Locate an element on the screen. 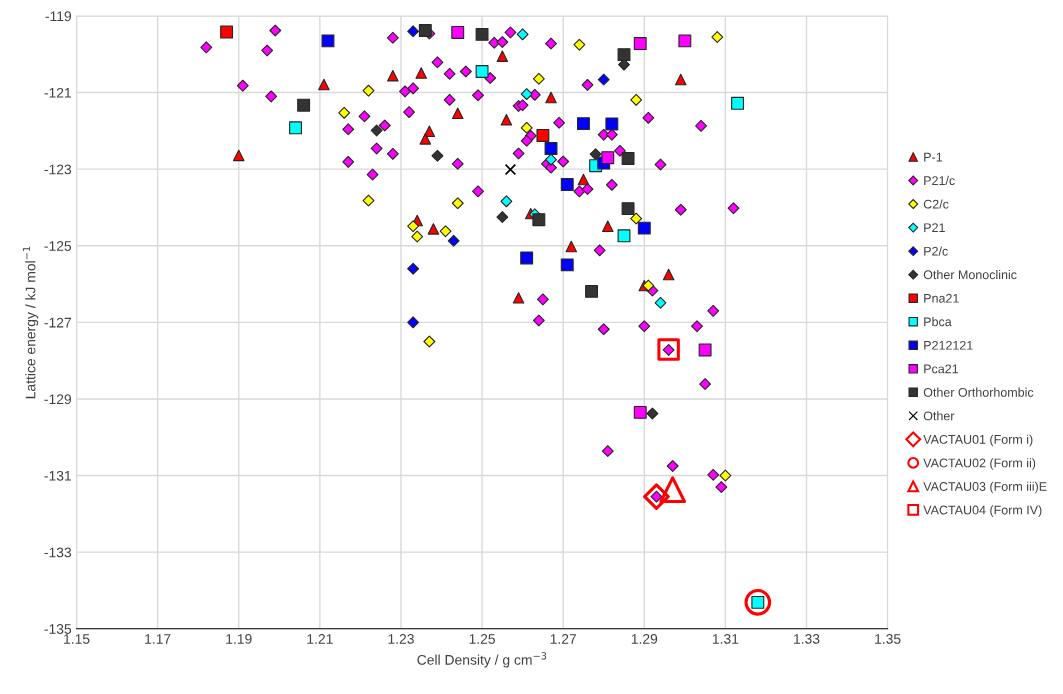 The height and width of the screenshot is (694, 1063). y-tick-label: -133 is located at coordinates (58, 552).